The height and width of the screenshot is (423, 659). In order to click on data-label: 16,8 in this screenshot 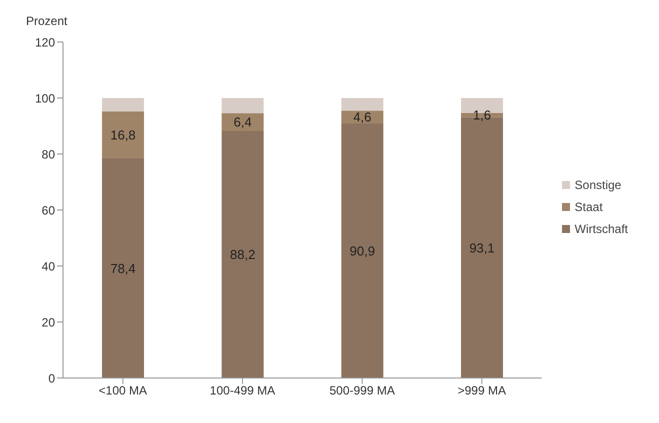, I will do `click(123, 135)`.